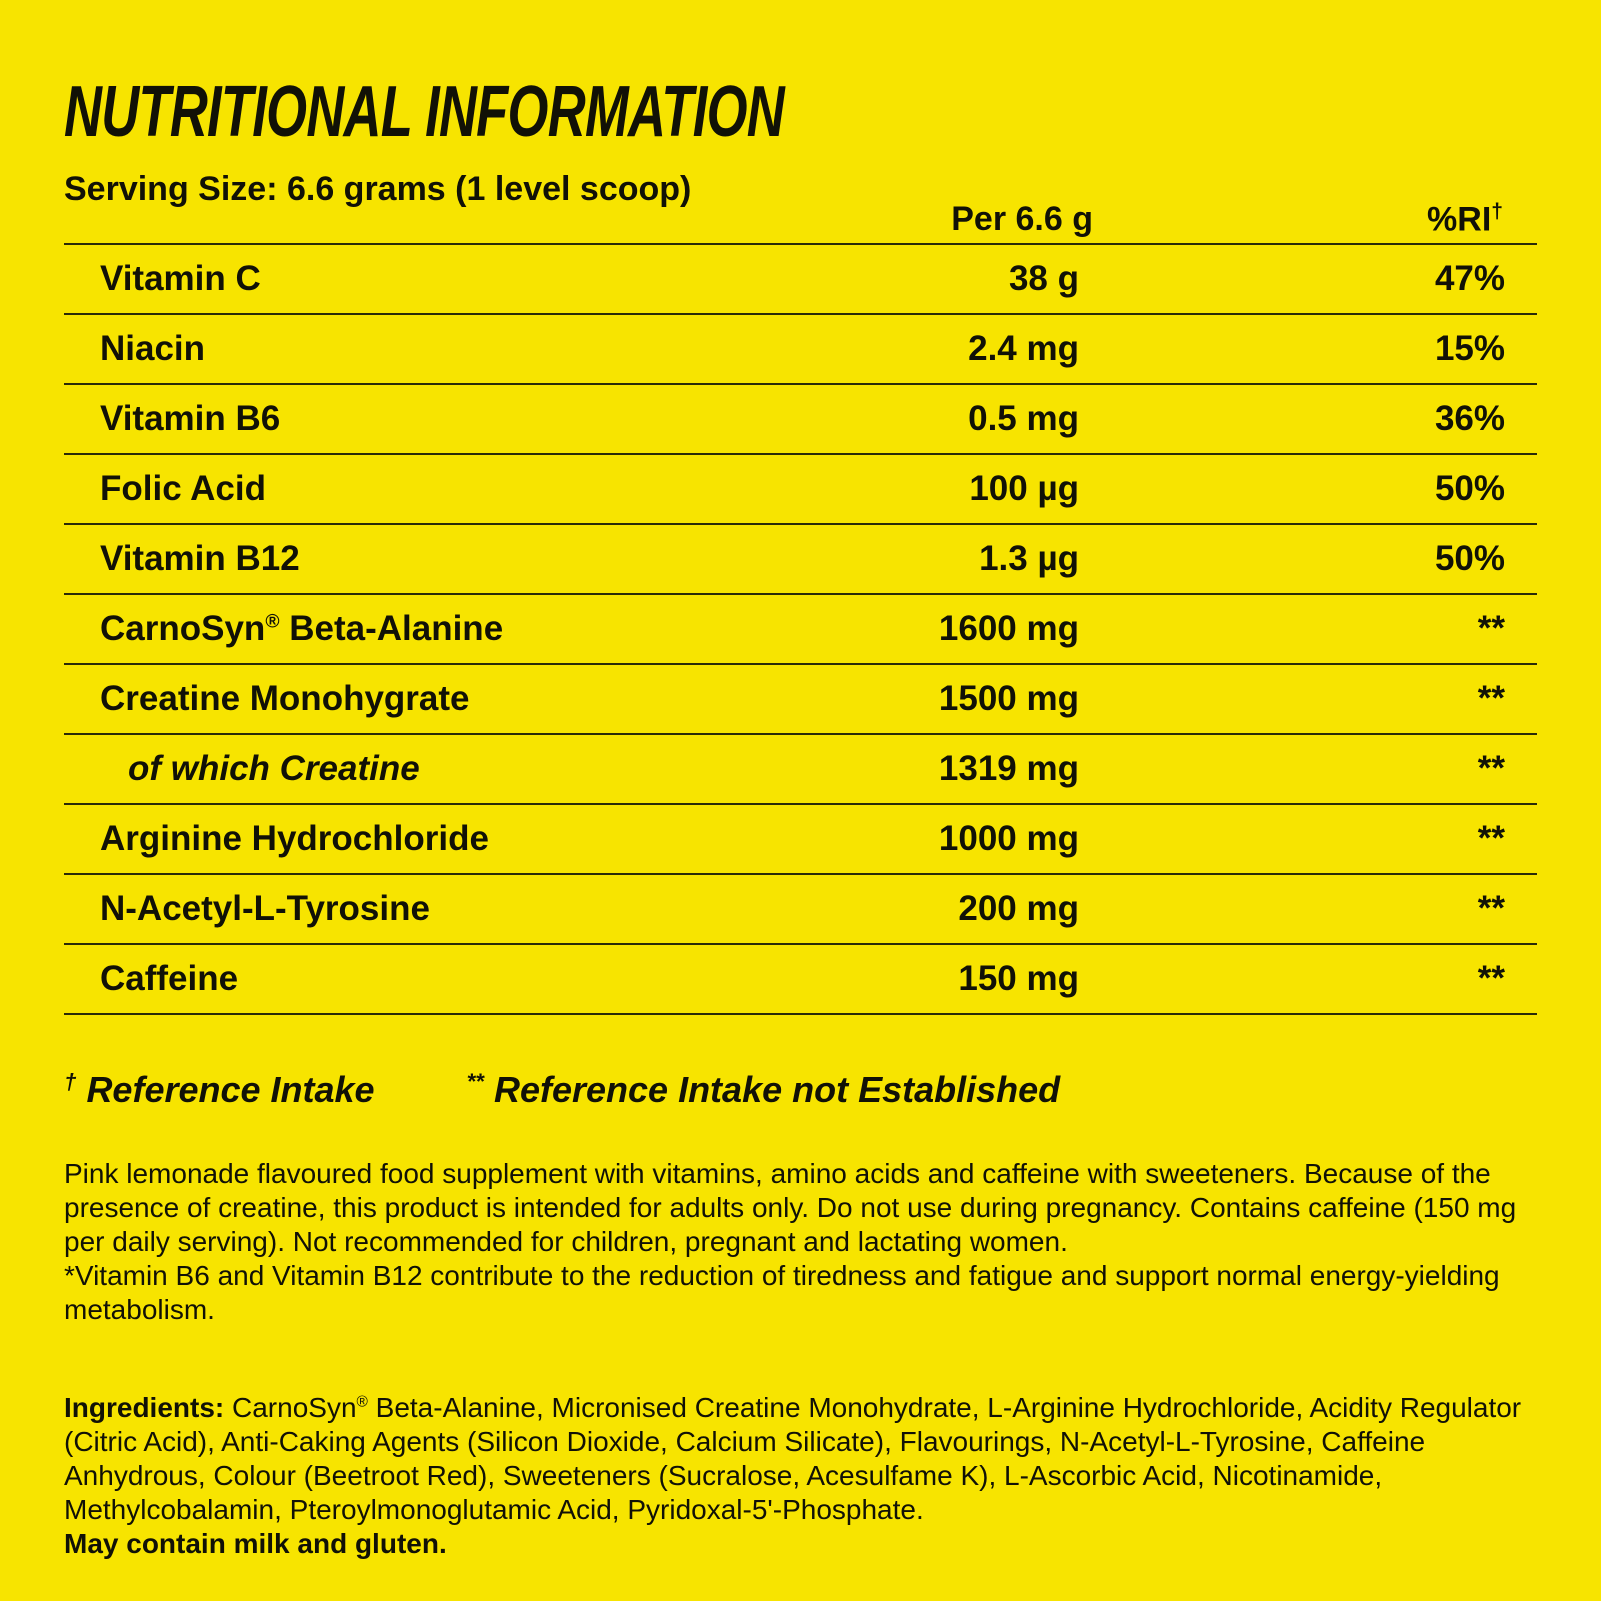 Image resolution: width=1601 pixels, height=1601 pixels. I want to click on table-row: Folic Acid 100 µg 50%, so click(800, 490).